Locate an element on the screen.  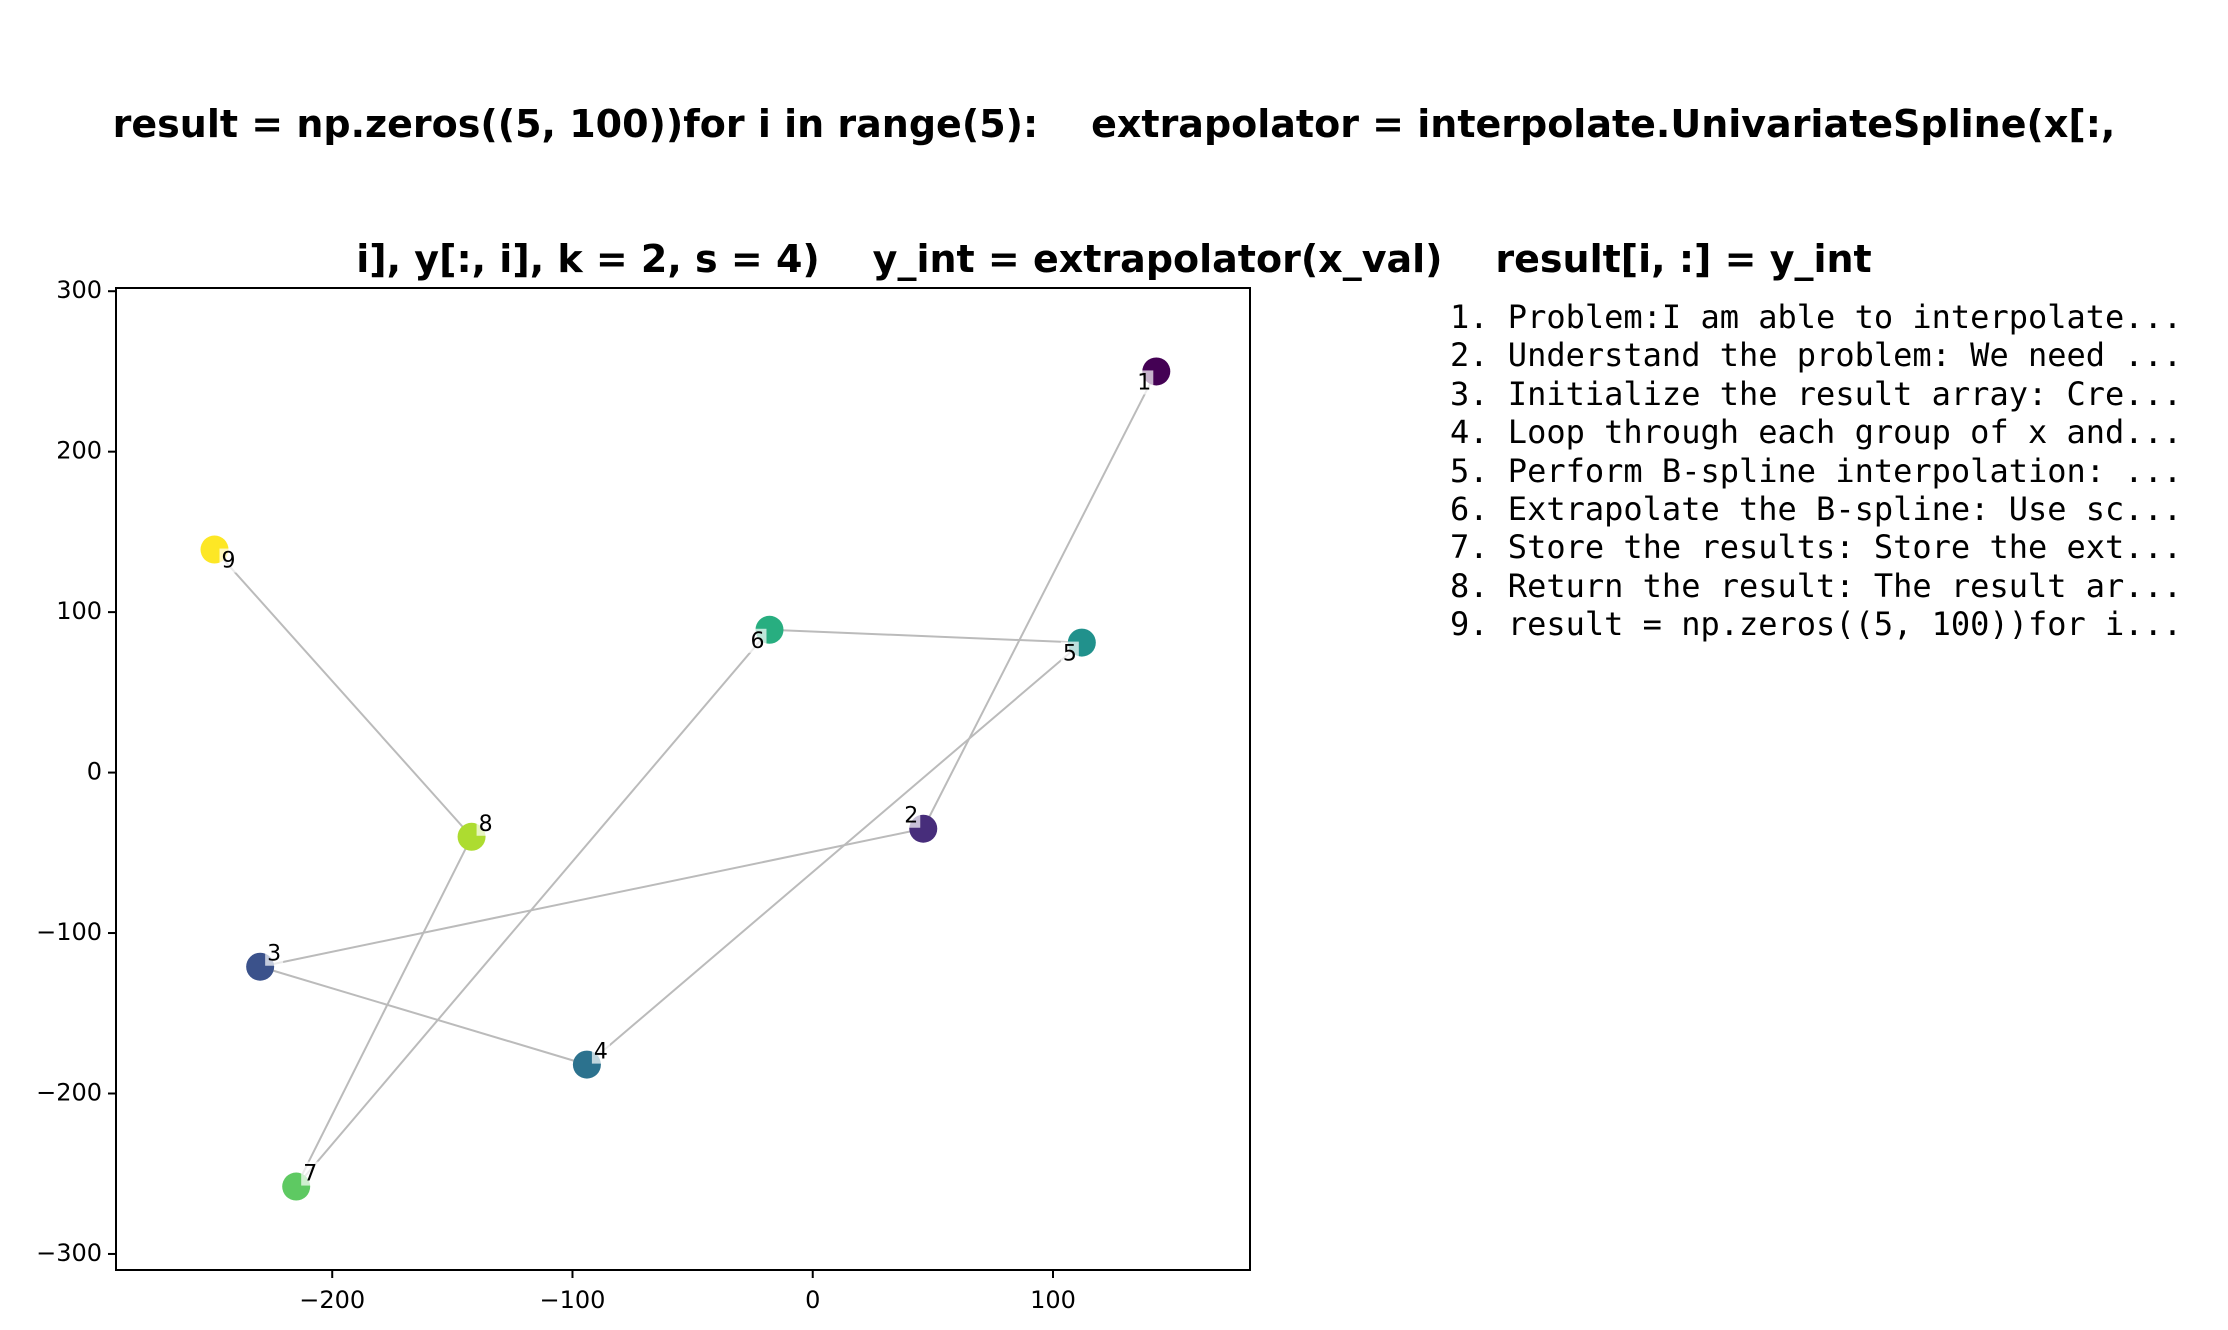
point-label-6: 6 is located at coordinates (757, 641).